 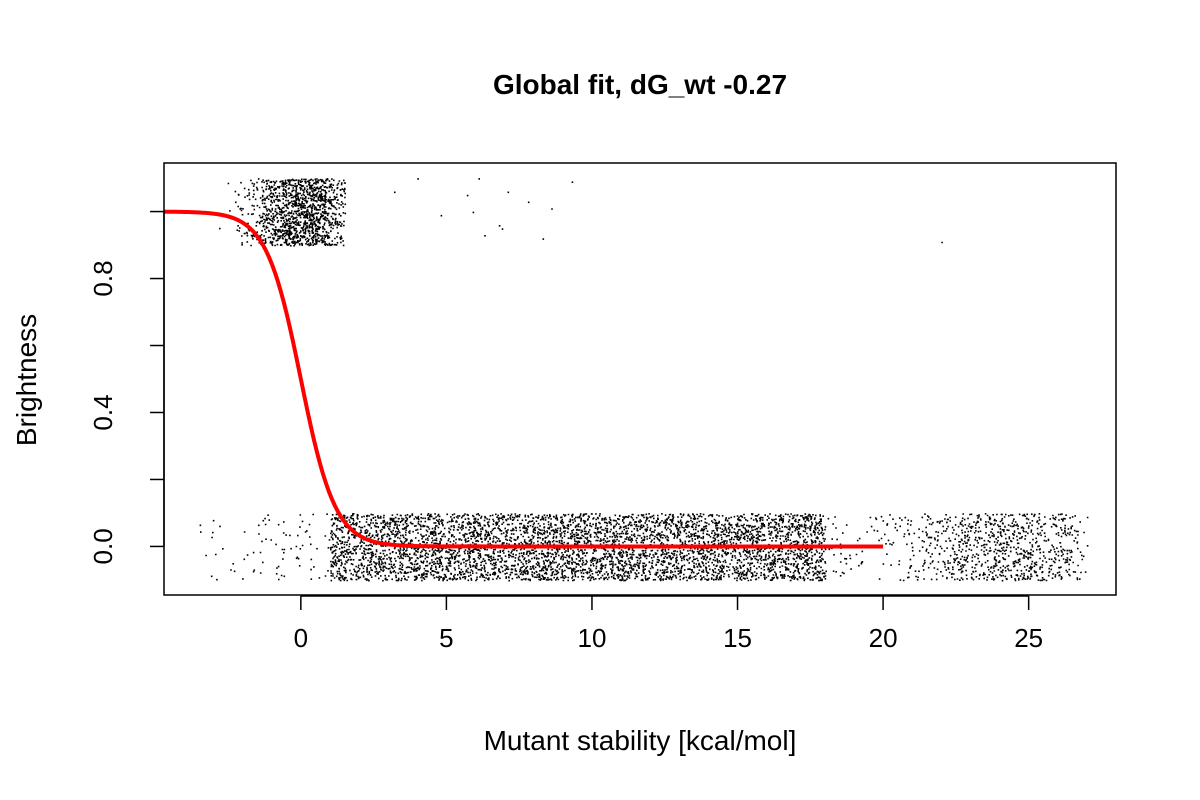 What do you see at coordinates (1028, 638) in the screenshot?
I see `x-tick-label: 25` at bounding box center [1028, 638].